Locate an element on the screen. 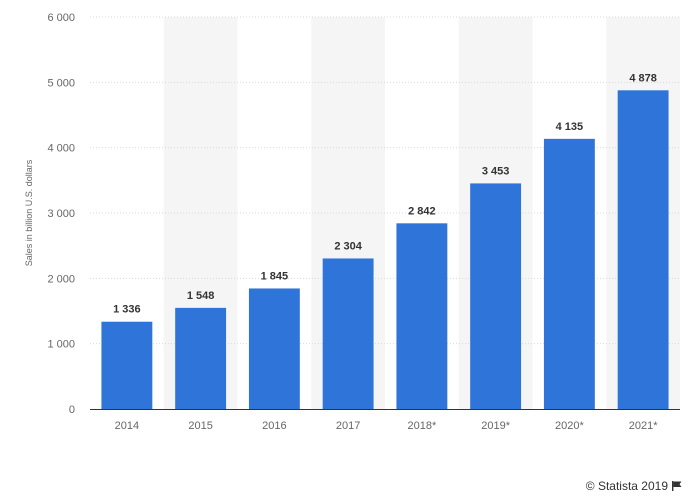  flag-icon is located at coordinates (677, 486).